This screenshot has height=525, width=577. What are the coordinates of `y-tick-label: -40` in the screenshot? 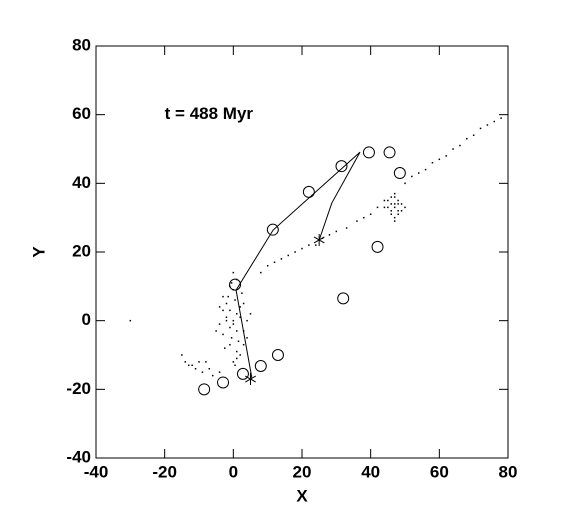 It's located at (78, 456).